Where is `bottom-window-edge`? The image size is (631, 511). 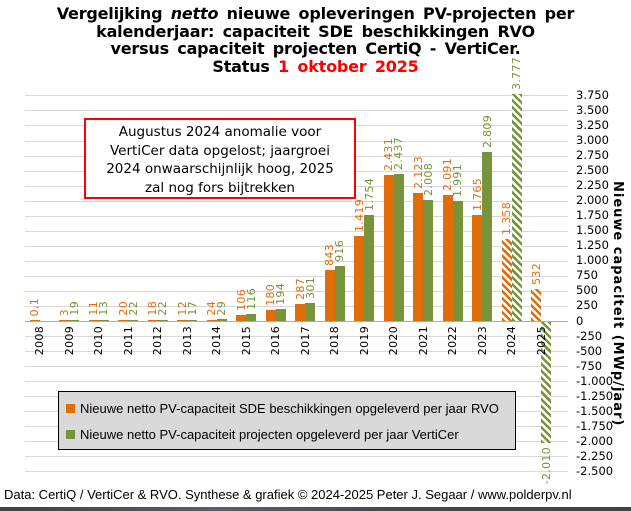 bottom-window-edge is located at coordinates (315, 509).